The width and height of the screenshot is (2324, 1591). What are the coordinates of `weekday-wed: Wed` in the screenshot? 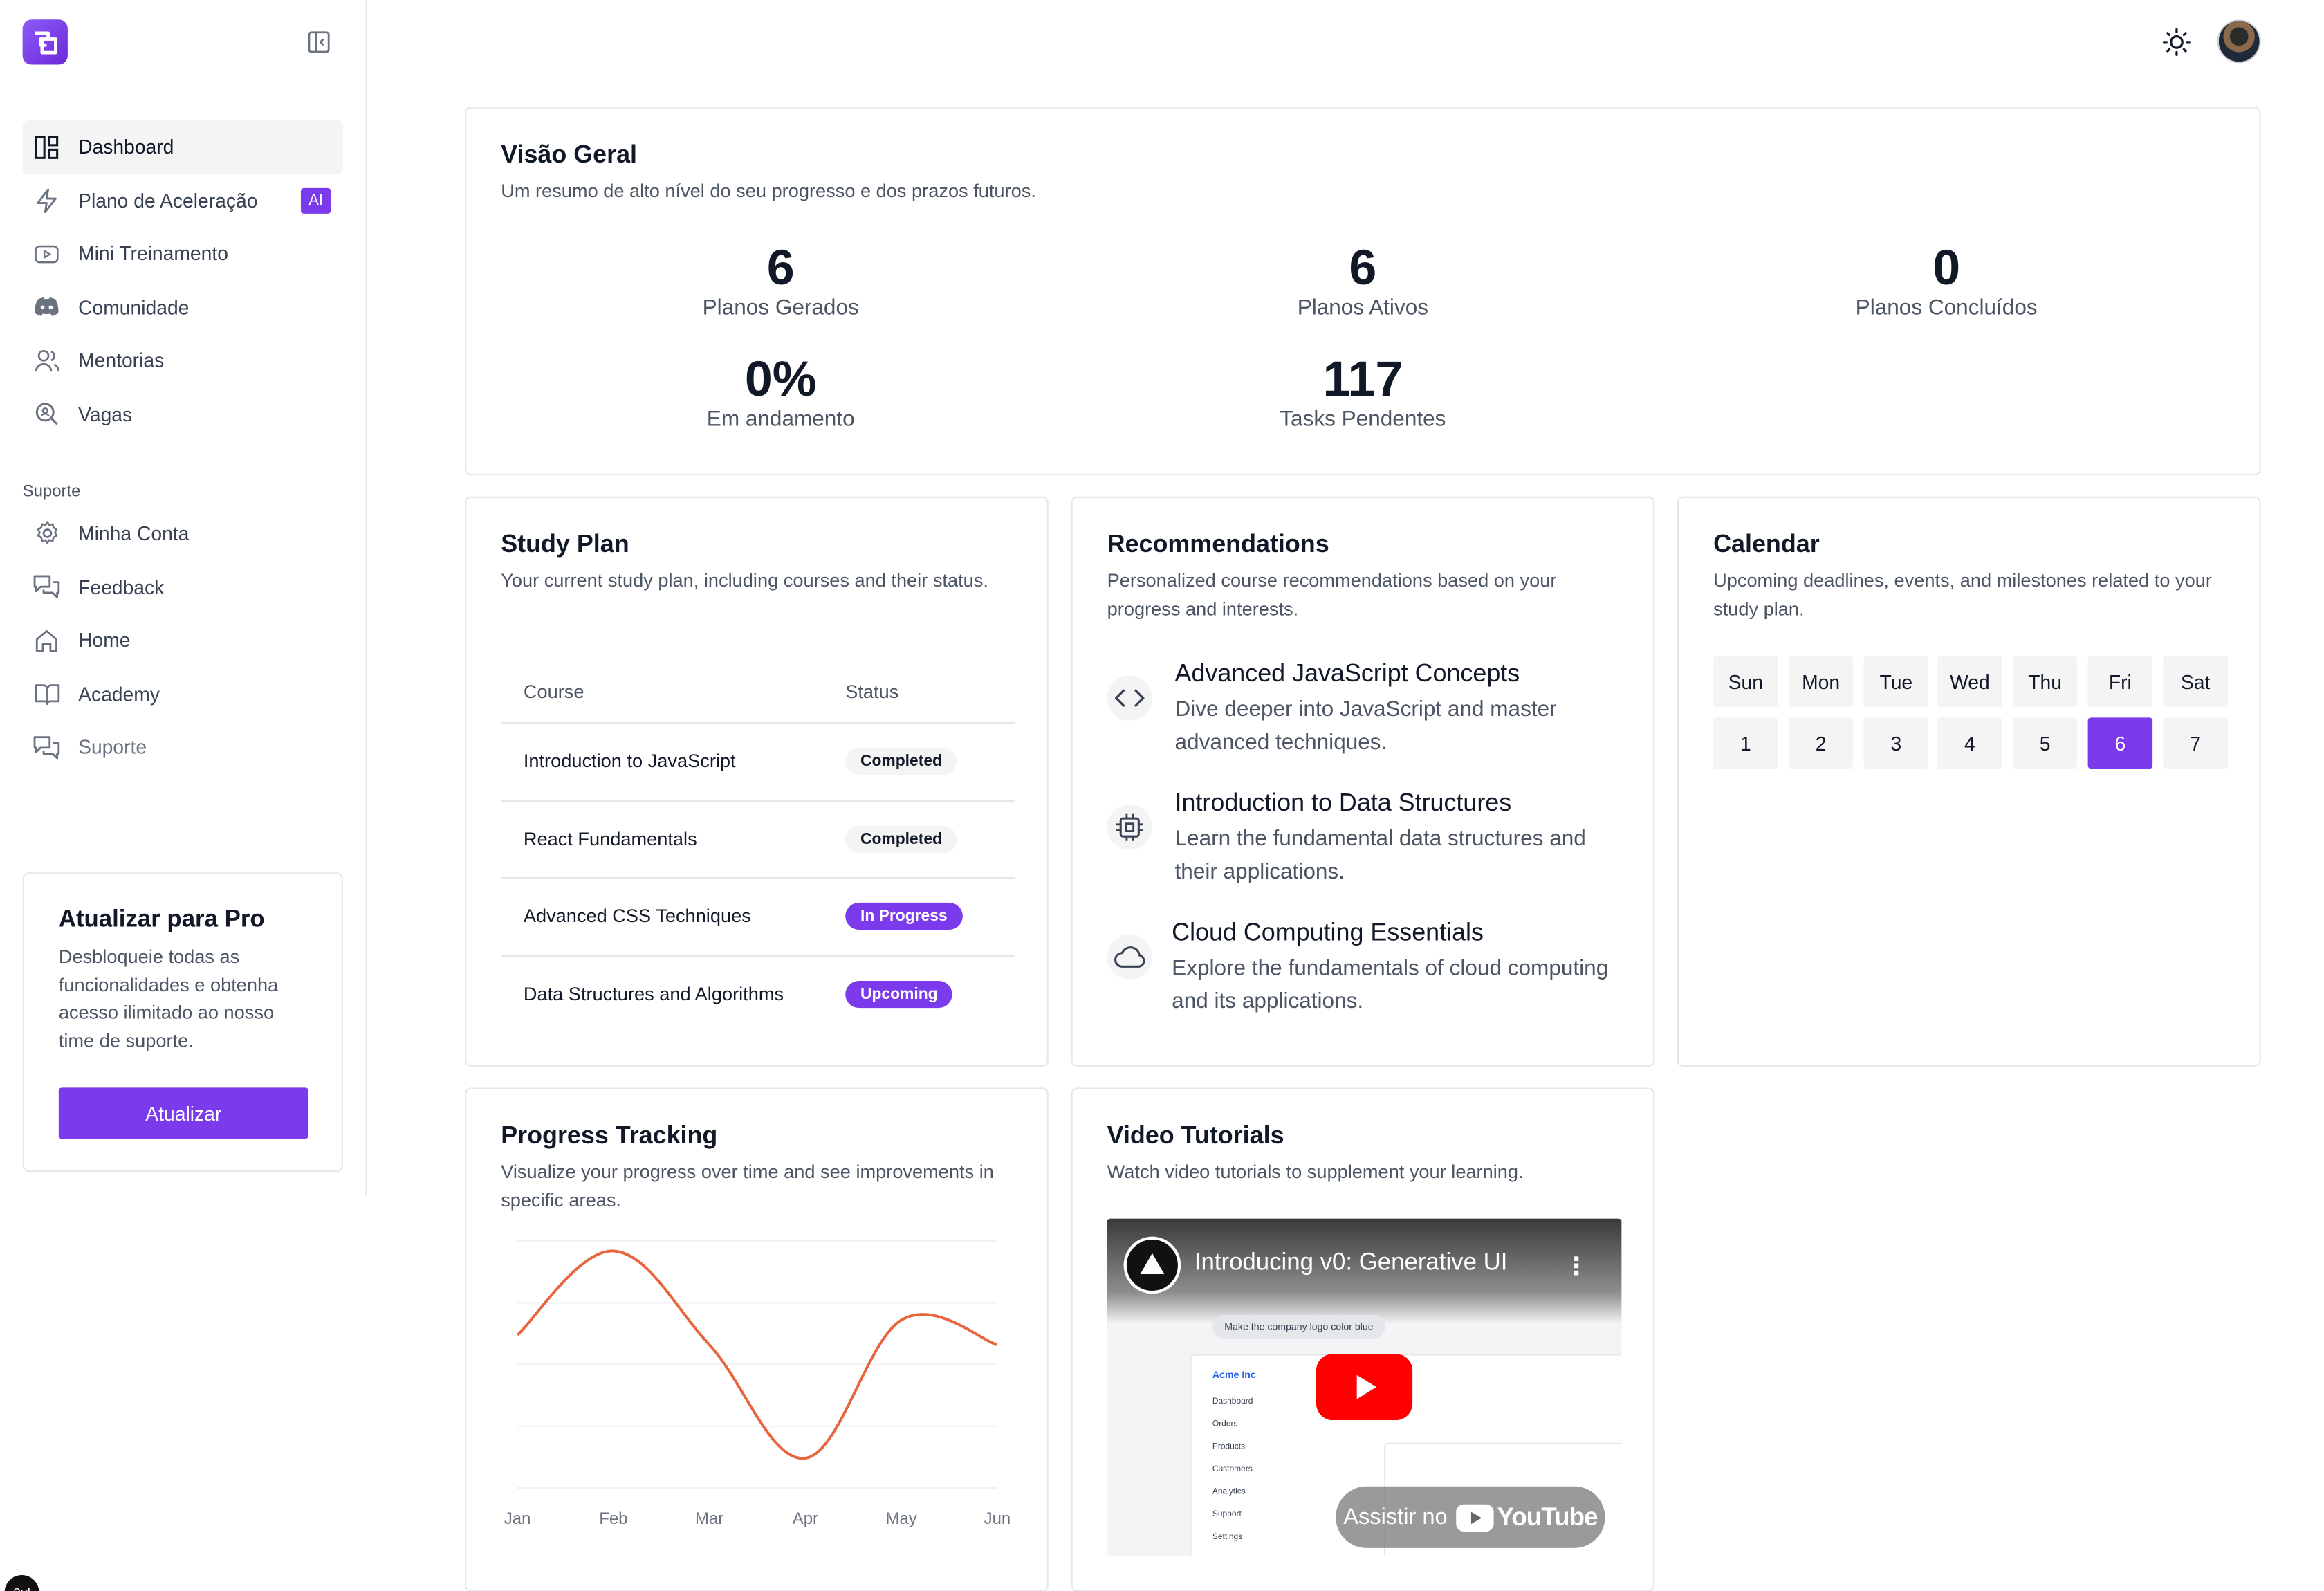 It's located at (1969, 682).